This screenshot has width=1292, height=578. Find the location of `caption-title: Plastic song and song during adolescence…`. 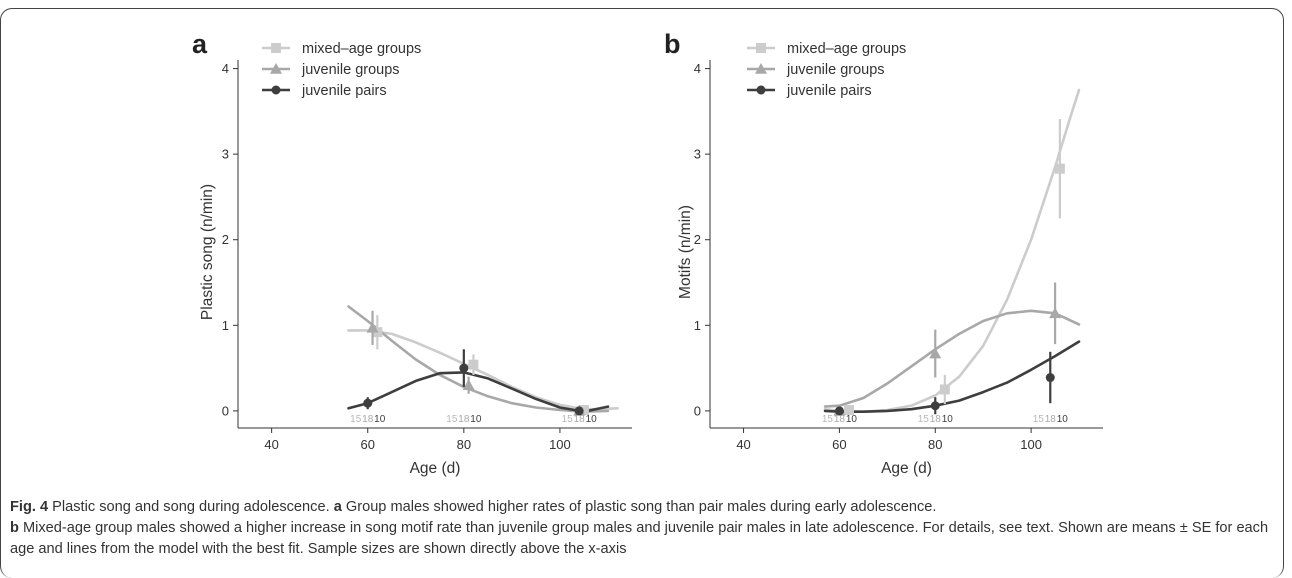

caption-title: Plastic song and song during adolescence… is located at coordinates (191, 507).